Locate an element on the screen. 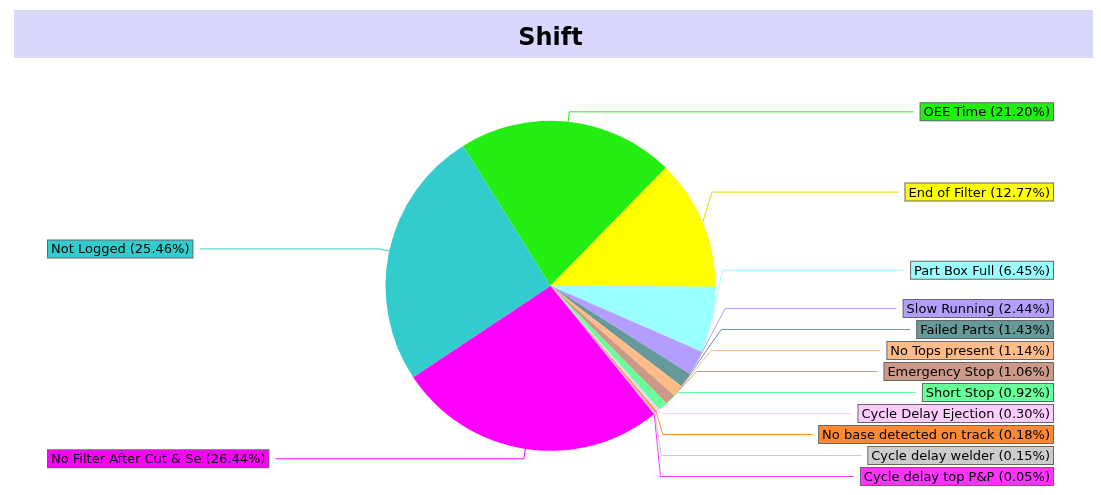  slice-label: Cycle delay welder (0.15%) is located at coordinates (960, 455).